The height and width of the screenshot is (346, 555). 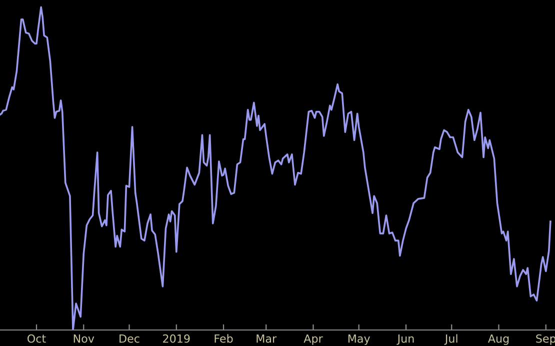 What do you see at coordinates (313, 339) in the screenshot?
I see `x-tick-label: Apr` at bounding box center [313, 339].